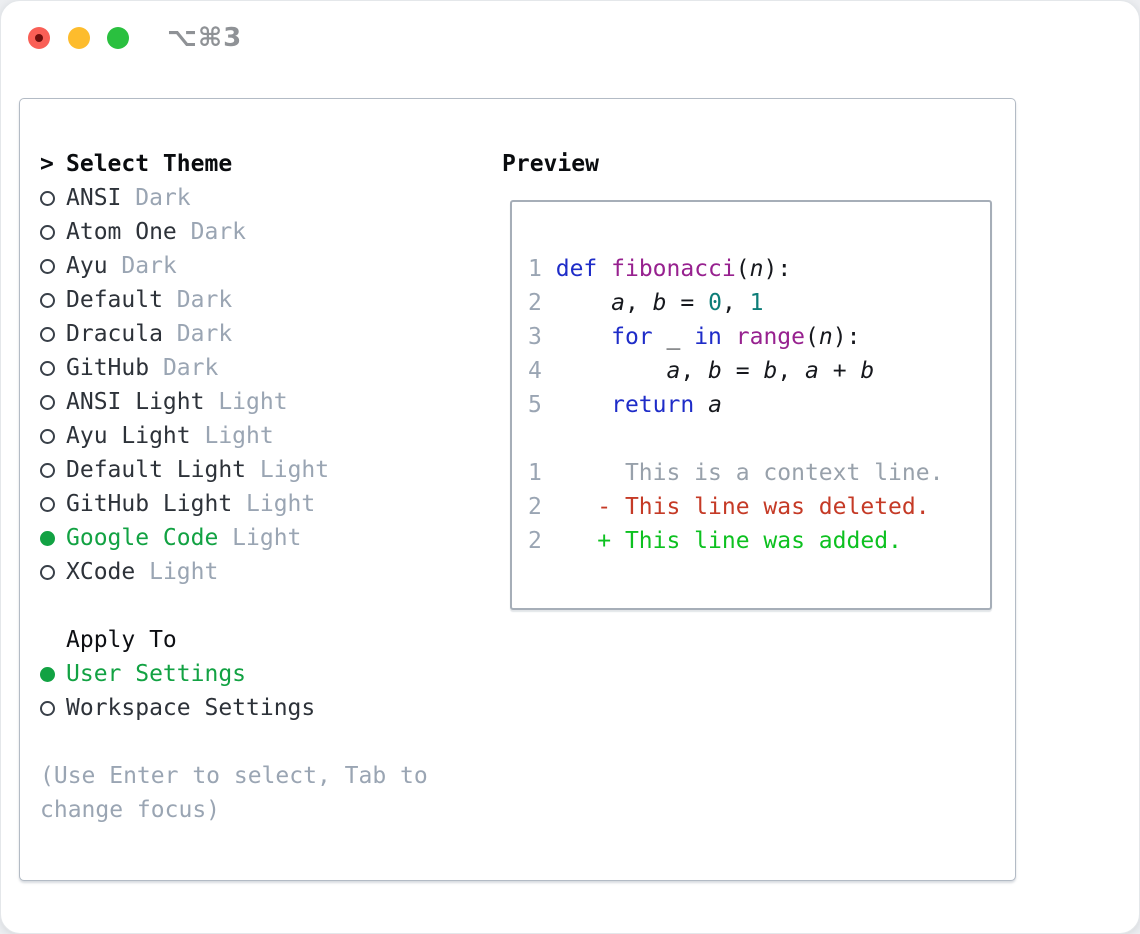  I want to click on code-line: 2 + This line was added., so click(753, 541).